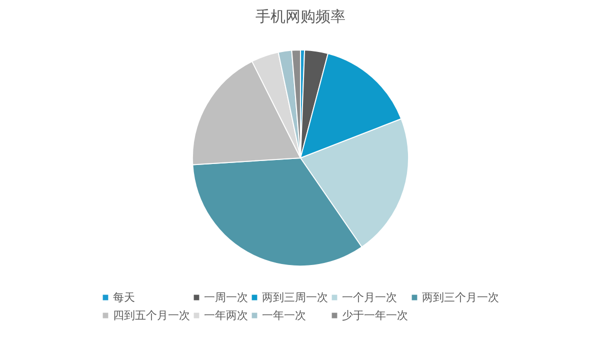 The width and height of the screenshot is (600, 337). What do you see at coordinates (151, 315) in the screenshot?
I see `legend-label: 四到五个月一次` at bounding box center [151, 315].